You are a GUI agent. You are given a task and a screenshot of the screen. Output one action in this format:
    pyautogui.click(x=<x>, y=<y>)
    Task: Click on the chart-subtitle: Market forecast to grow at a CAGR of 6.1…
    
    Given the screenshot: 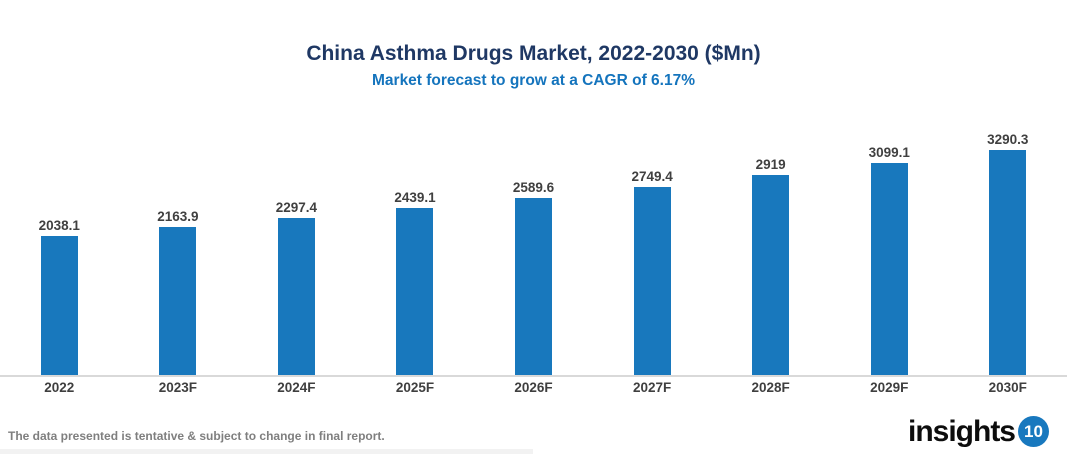 What is the action you would take?
    pyautogui.click(x=533, y=80)
    